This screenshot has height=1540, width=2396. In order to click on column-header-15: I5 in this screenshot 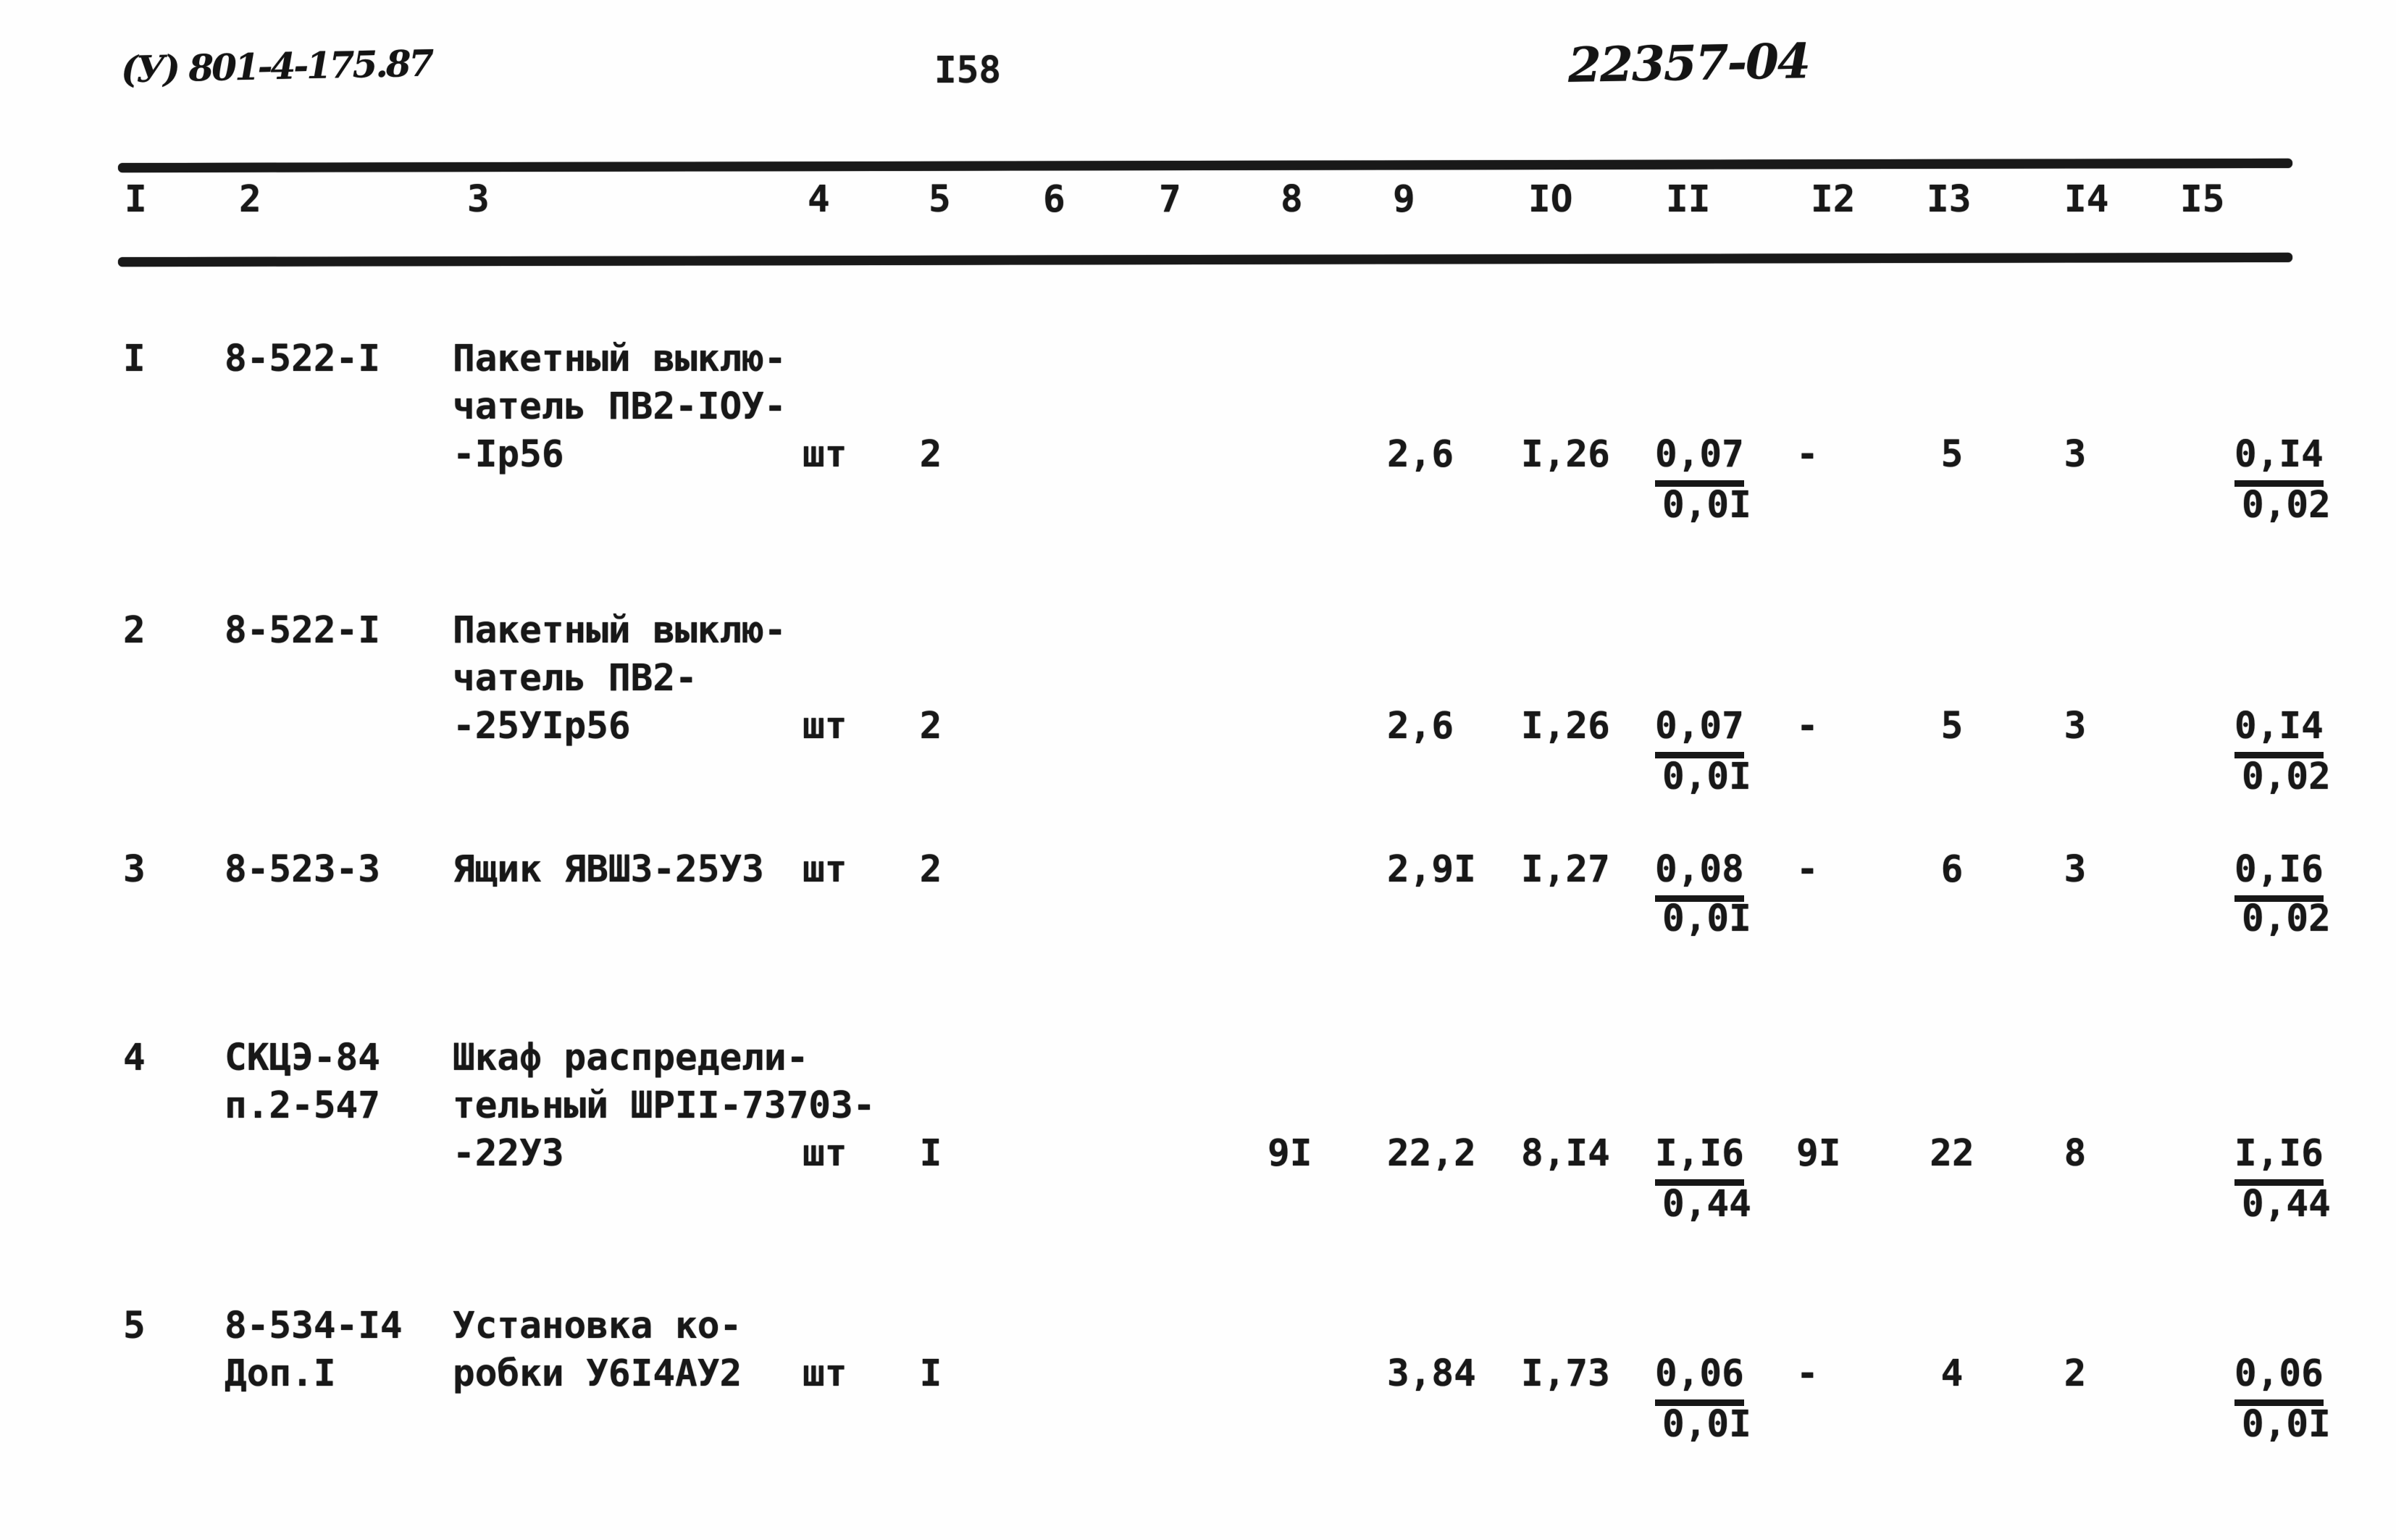, I will do `click(2202, 199)`.